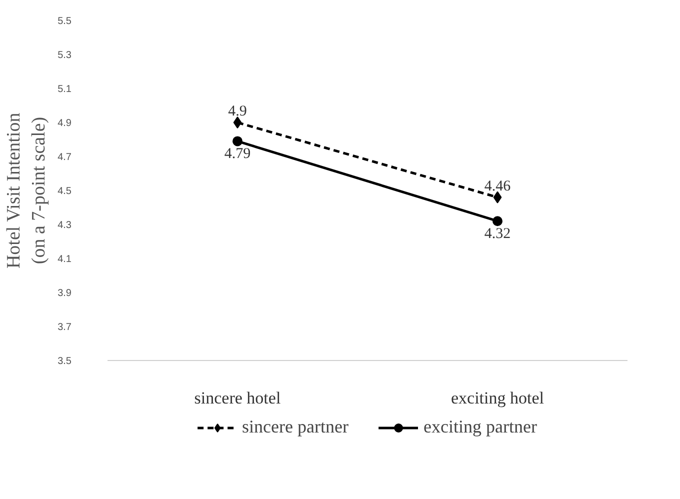  Describe the element at coordinates (498, 186) in the screenshot. I see `data-label: 4.46` at that location.